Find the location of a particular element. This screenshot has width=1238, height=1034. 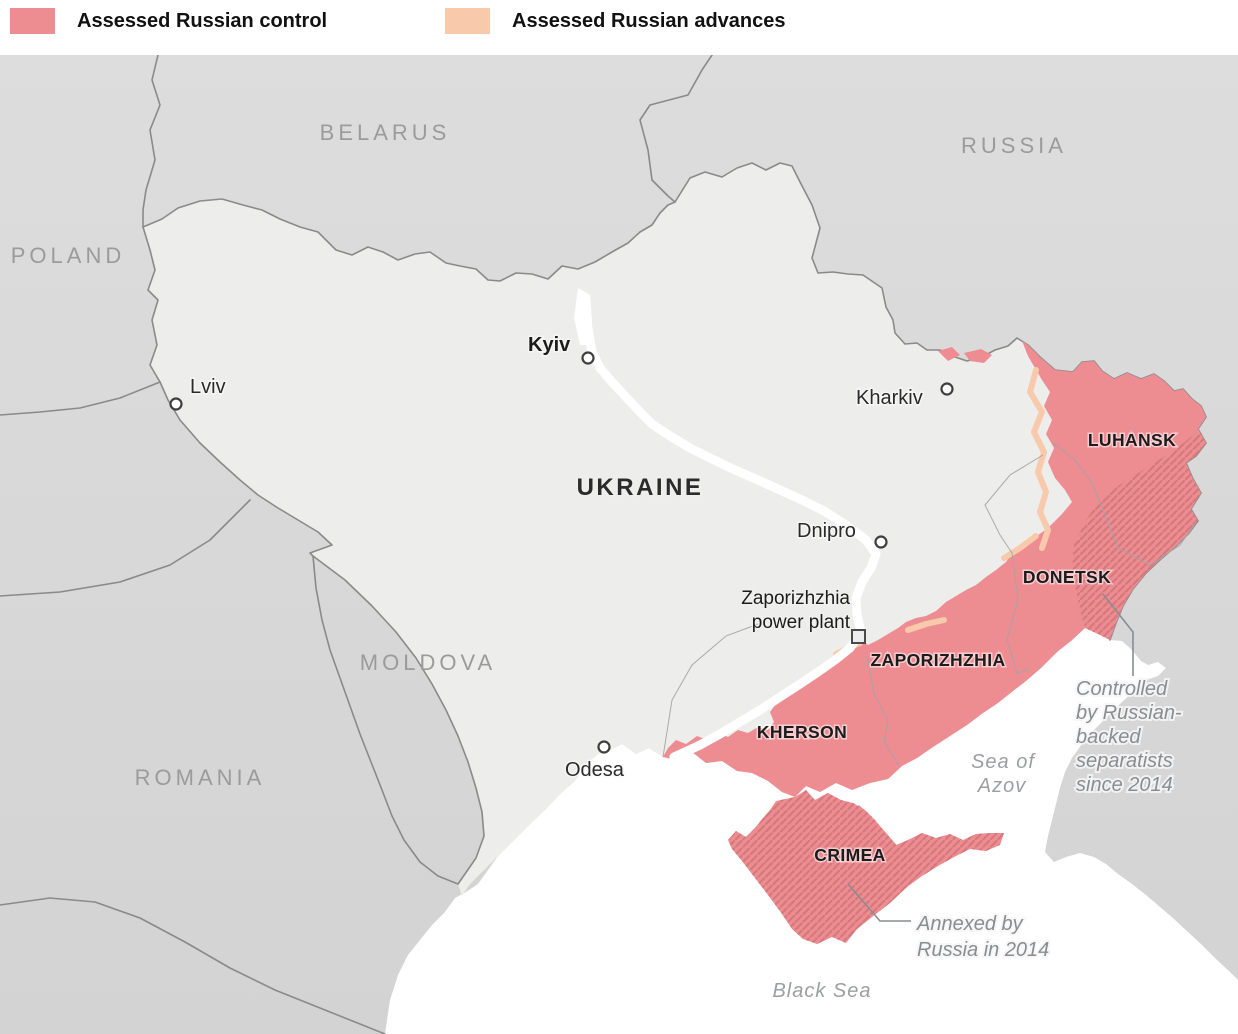

control-swatch is located at coordinates (32, 21).